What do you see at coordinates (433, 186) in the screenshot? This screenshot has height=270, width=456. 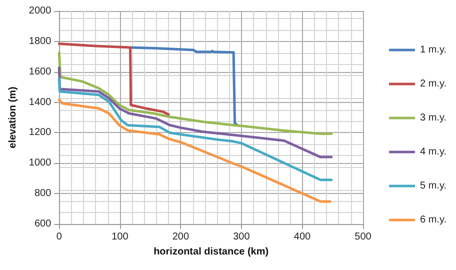 I see `legend-label: 5 m.y.` at bounding box center [433, 186].